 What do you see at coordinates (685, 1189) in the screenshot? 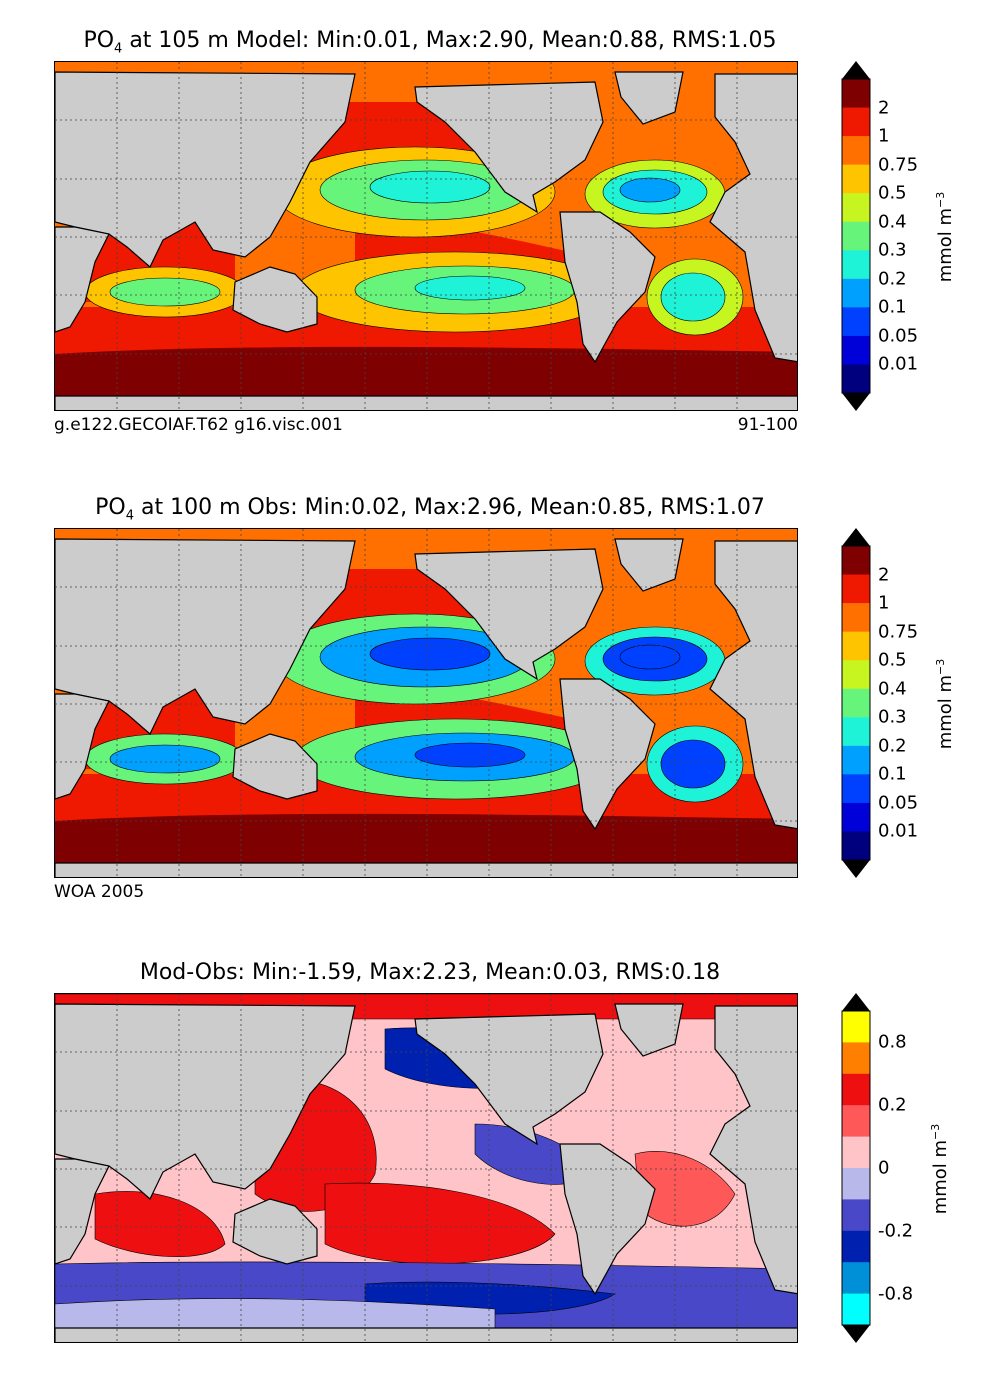
I see `salmon-area-atlantic` at bounding box center [685, 1189].